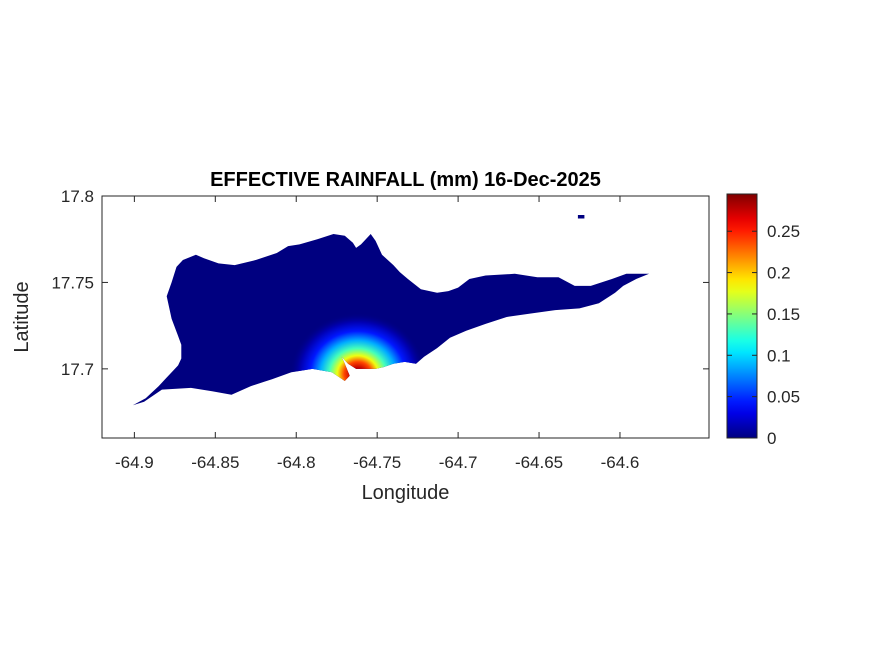 The height and width of the screenshot is (656, 875). I want to click on colorbar-tick-label: 0.2, so click(779, 273).